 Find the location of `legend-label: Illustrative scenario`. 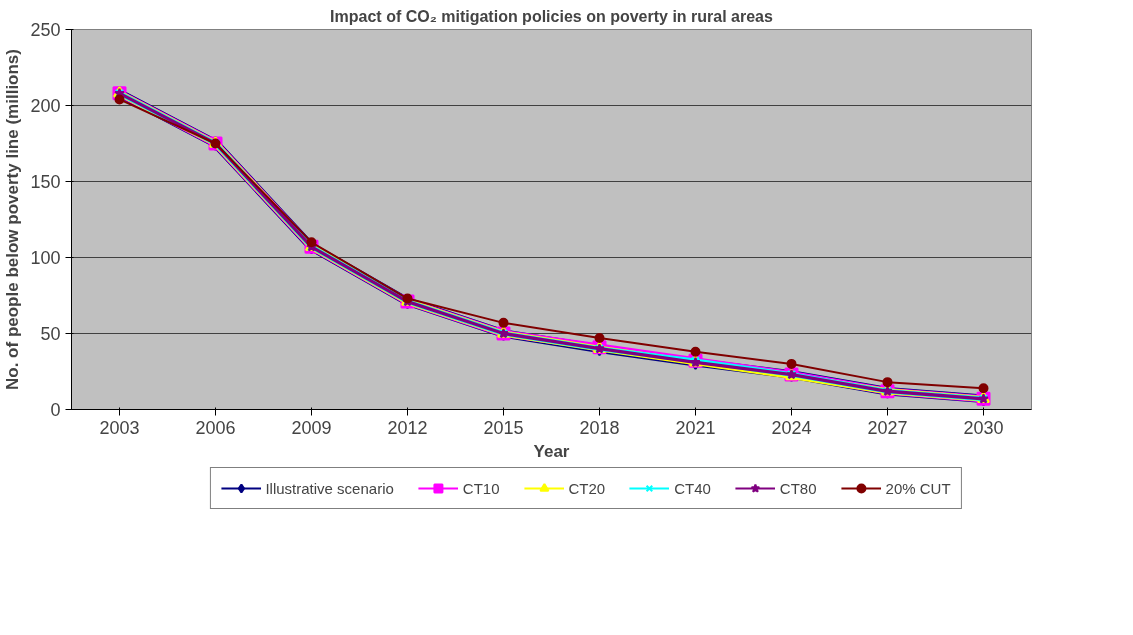

legend-label: Illustrative scenario is located at coordinates (329, 488).